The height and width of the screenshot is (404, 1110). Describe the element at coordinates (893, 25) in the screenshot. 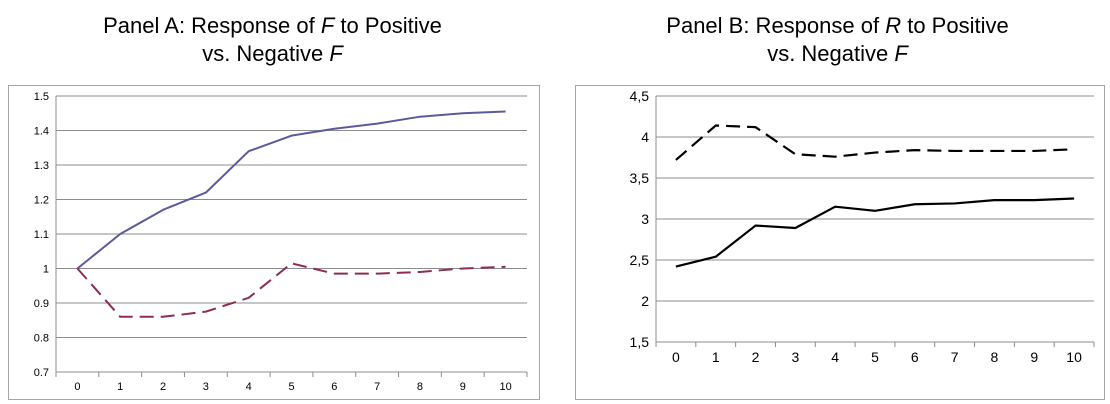

I see `panel-b-title-variable: R` at that location.